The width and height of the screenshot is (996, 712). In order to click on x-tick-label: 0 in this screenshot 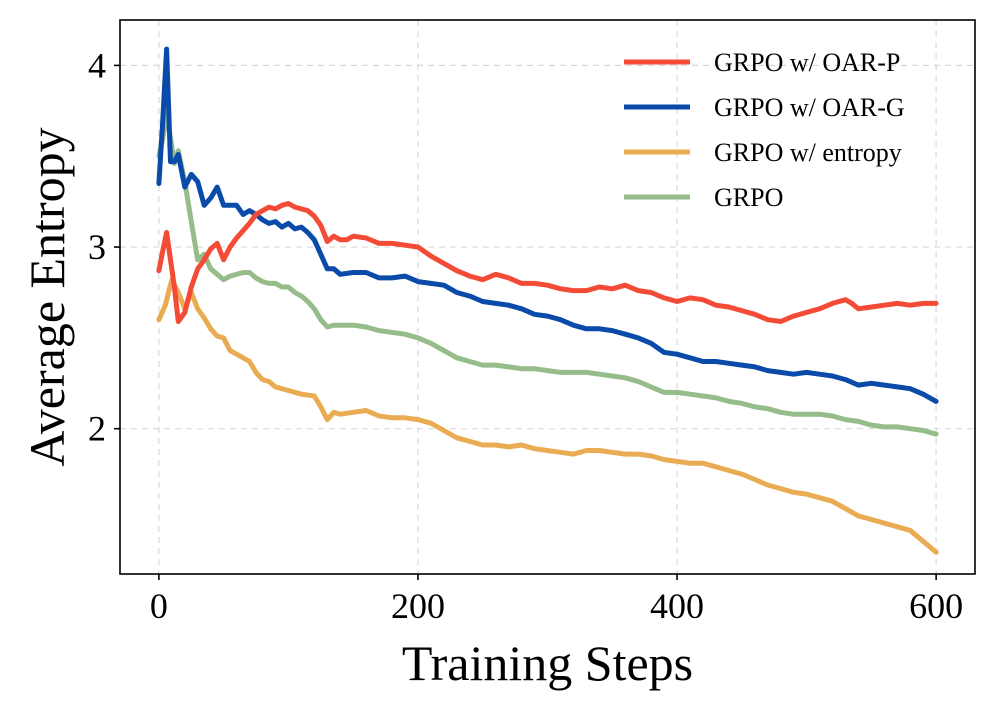, I will do `click(159, 606)`.